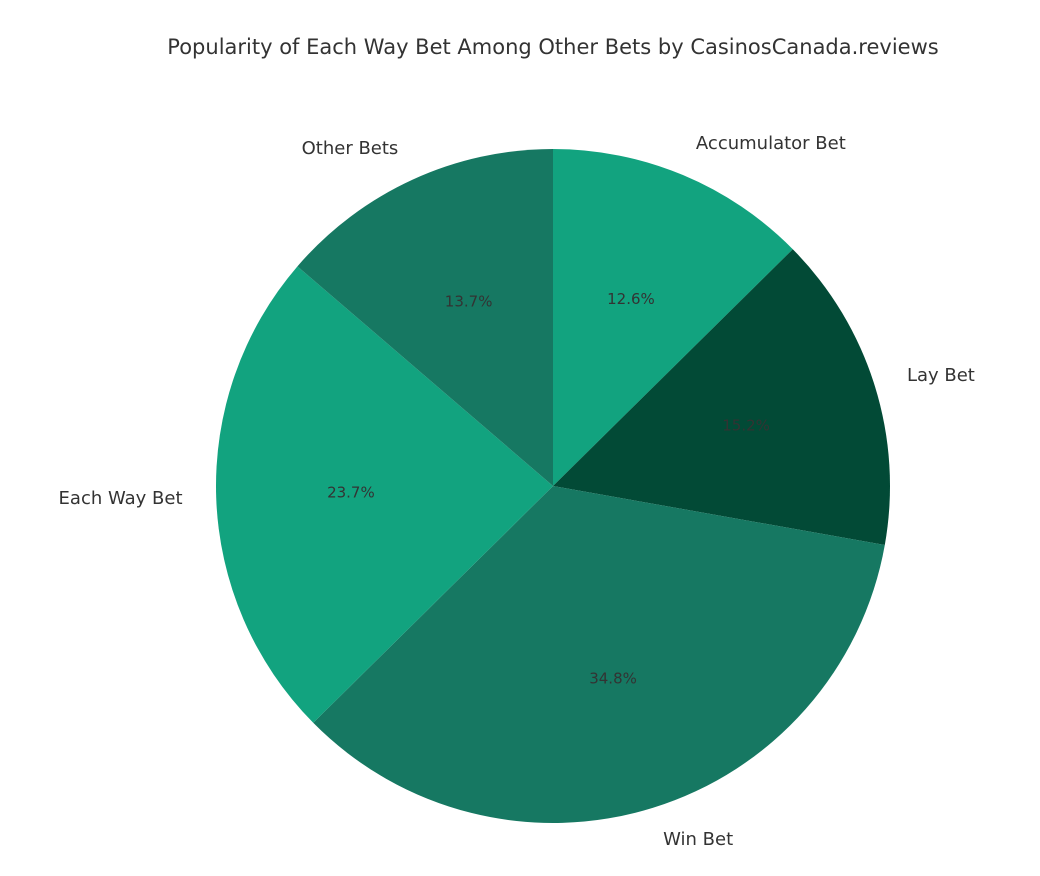  I want to click on value-label: 23.7%, so click(351, 492).